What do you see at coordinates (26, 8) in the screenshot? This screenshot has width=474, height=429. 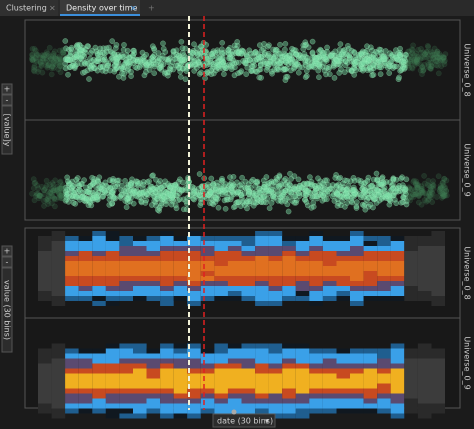 I see `tab-label: Clustering` at bounding box center [26, 8].